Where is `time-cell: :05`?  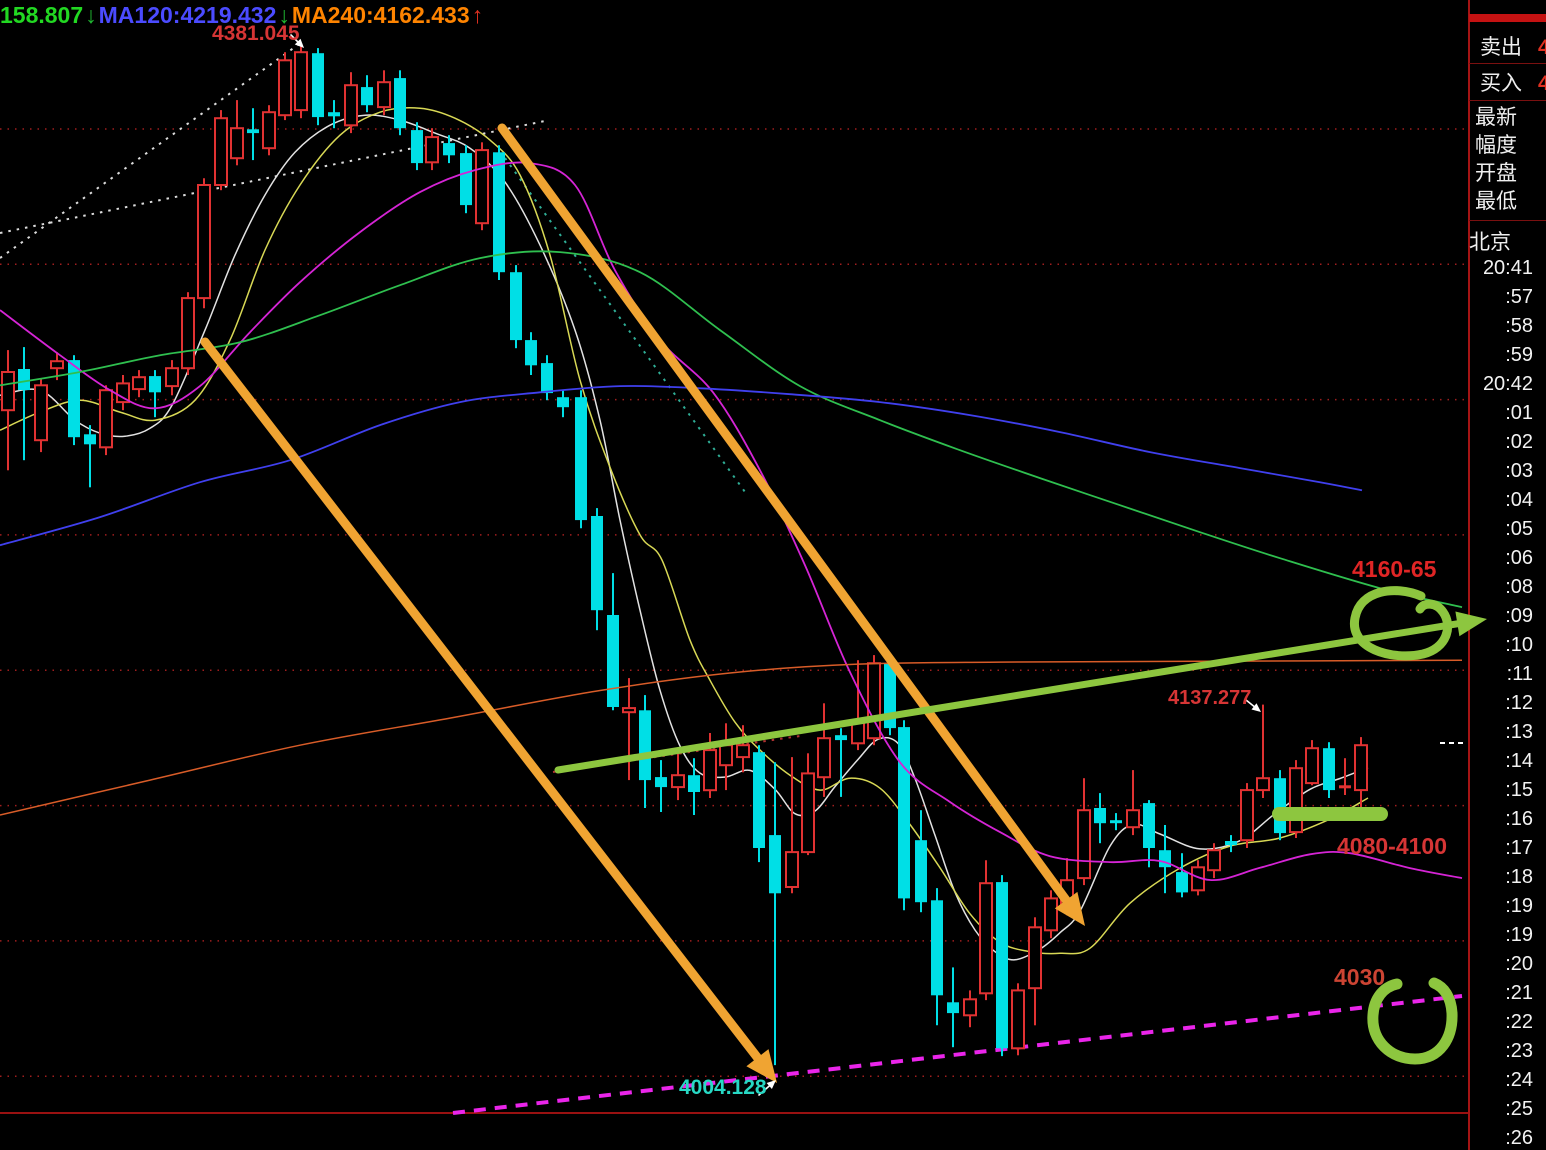
time-cell: :05 is located at coordinates (1519, 529).